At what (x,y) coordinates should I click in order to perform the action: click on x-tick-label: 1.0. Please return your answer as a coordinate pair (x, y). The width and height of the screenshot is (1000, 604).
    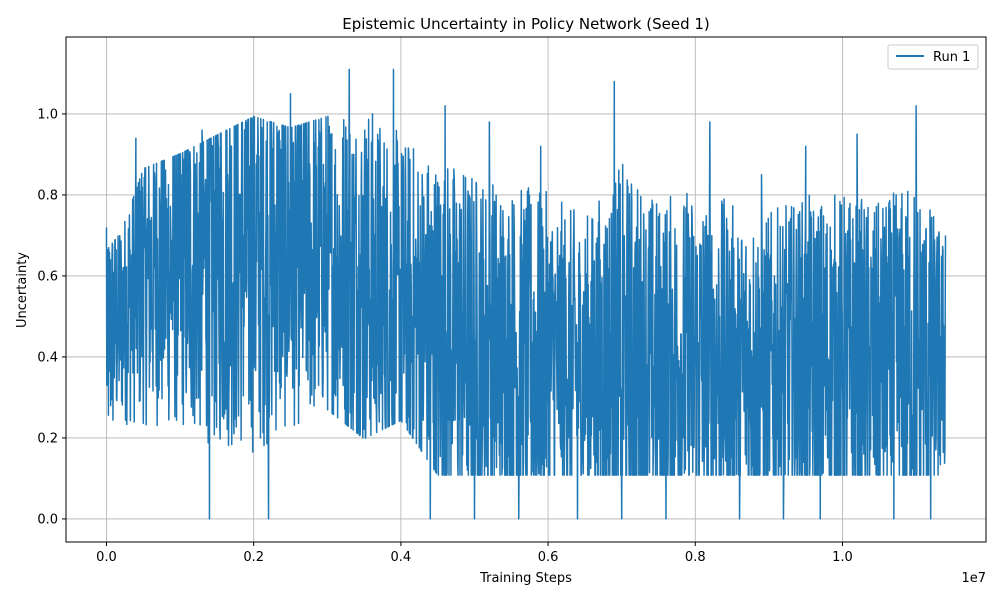
    Looking at the image, I should click on (842, 557).